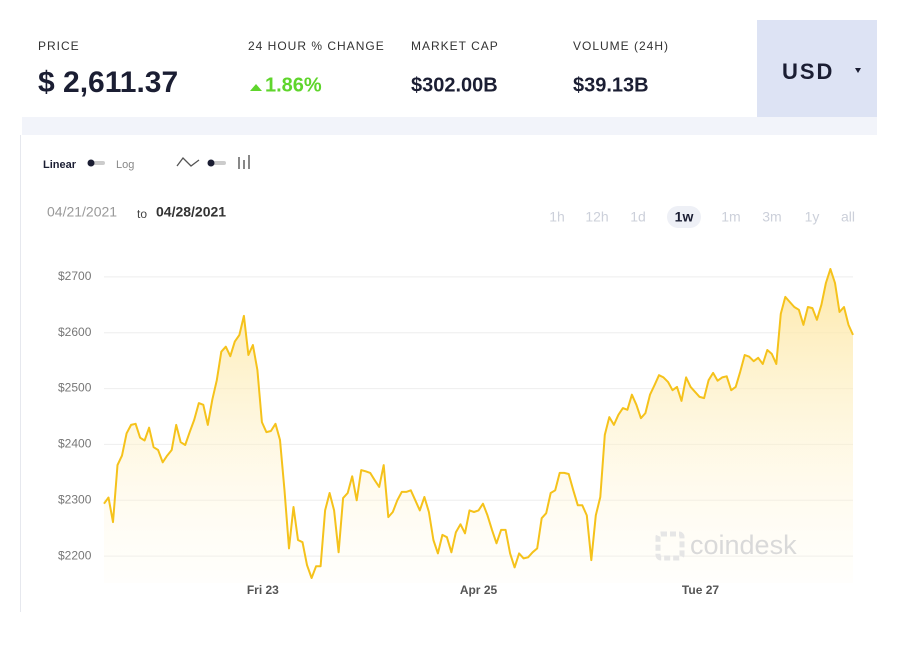 The height and width of the screenshot is (672, 897). What do you see at coordinates (75, 276) in the screenshot?
I see `y-tick-label: $2700` at bounding box center [75, 276].